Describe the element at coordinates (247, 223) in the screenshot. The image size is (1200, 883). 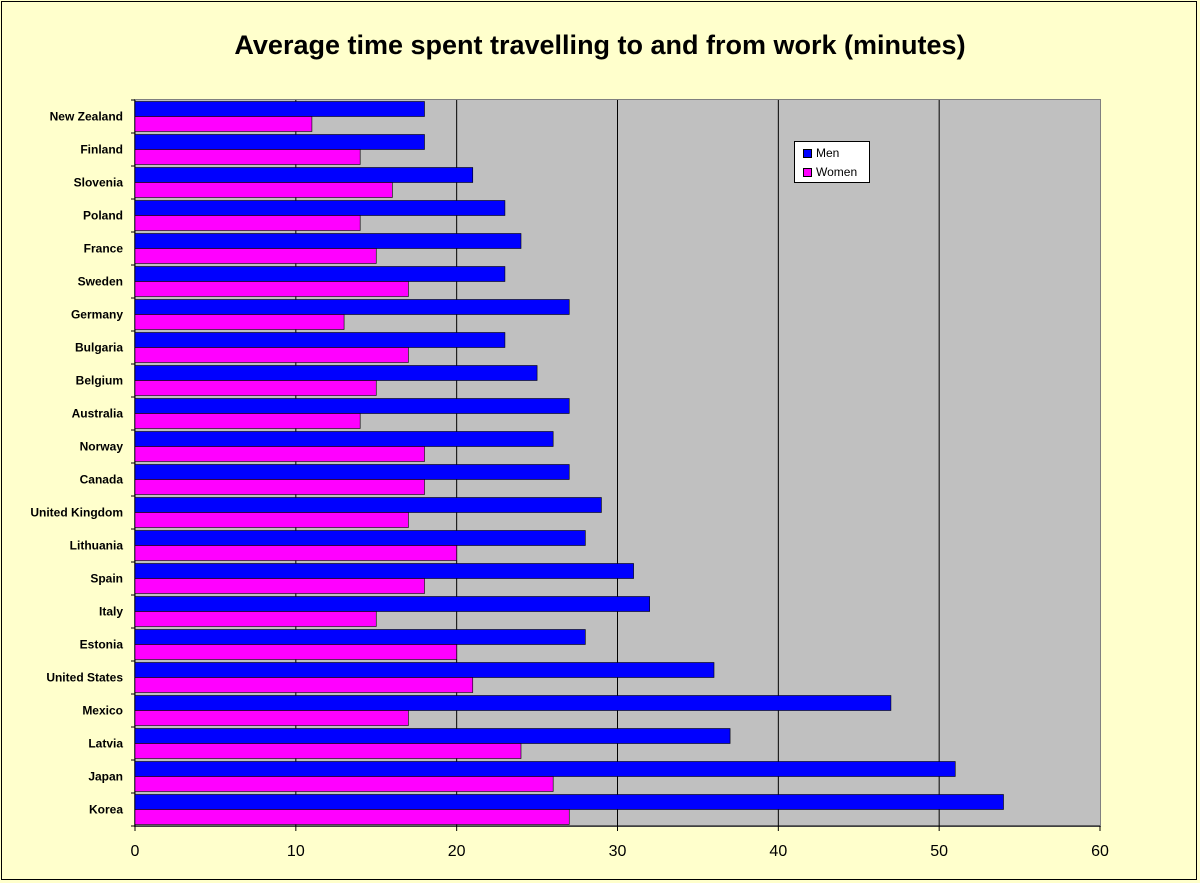
I see `bar-women-poland` at that location.